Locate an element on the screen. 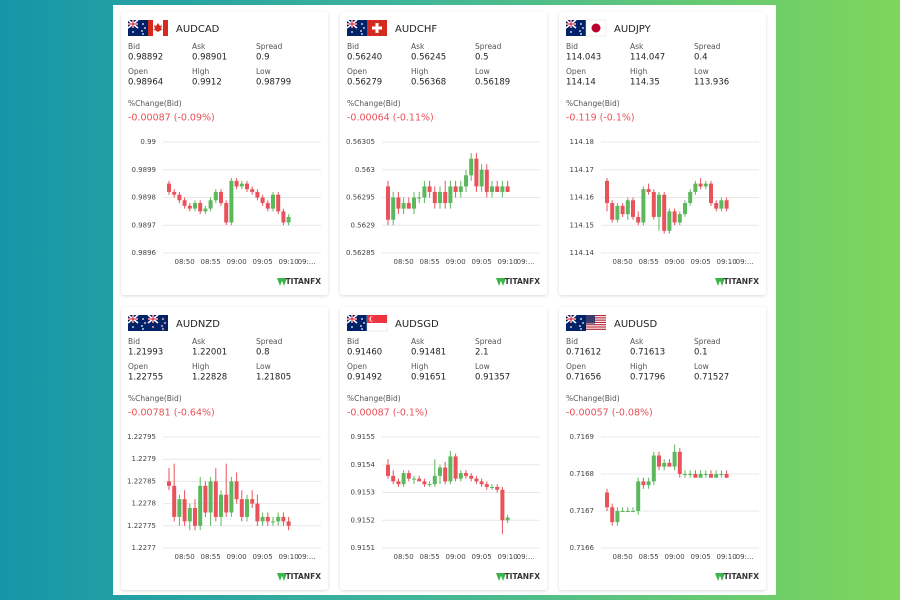  y-tick-label: 0.9151 is located at coordinates (363, 548).